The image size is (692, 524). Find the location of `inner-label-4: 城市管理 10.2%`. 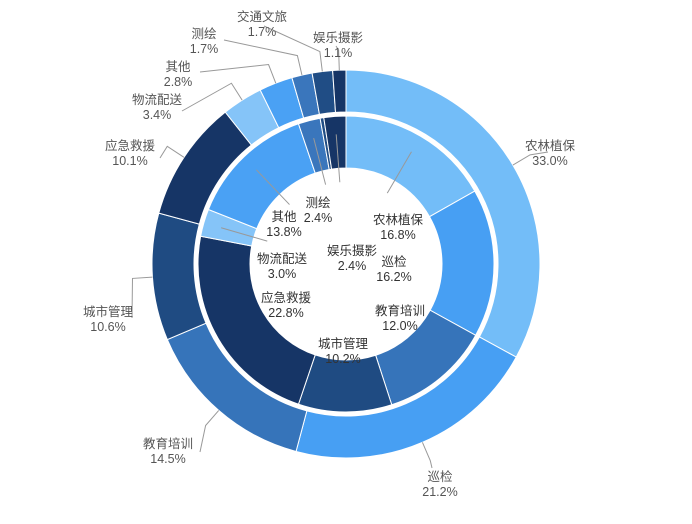

inner-label-4: 城市管理 10.2% is located at coordinates (343, 351).